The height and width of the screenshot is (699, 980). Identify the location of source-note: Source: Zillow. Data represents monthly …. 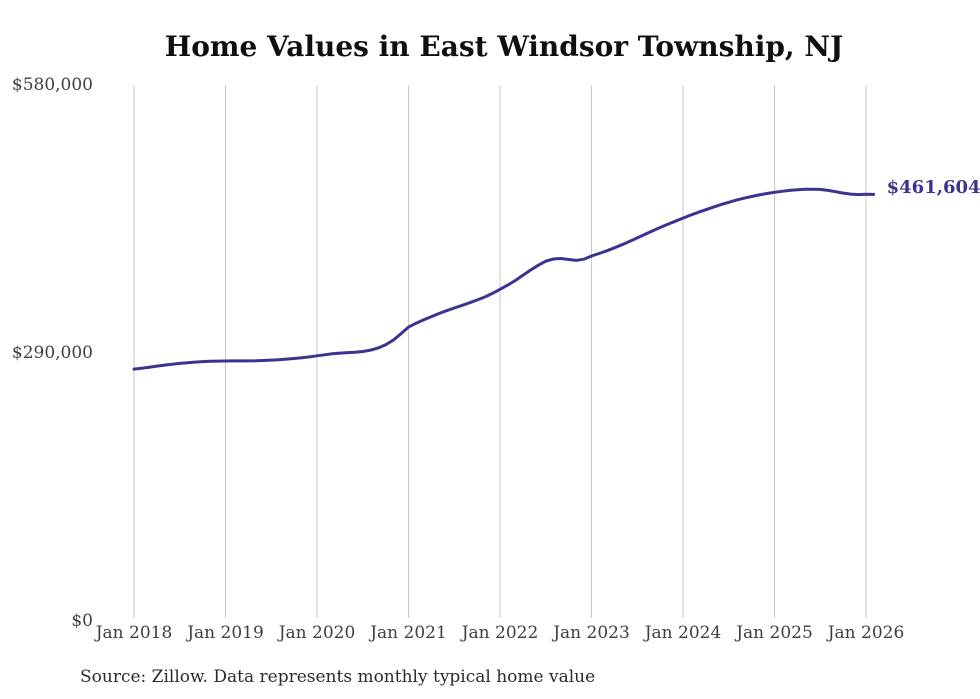
(338, 677).